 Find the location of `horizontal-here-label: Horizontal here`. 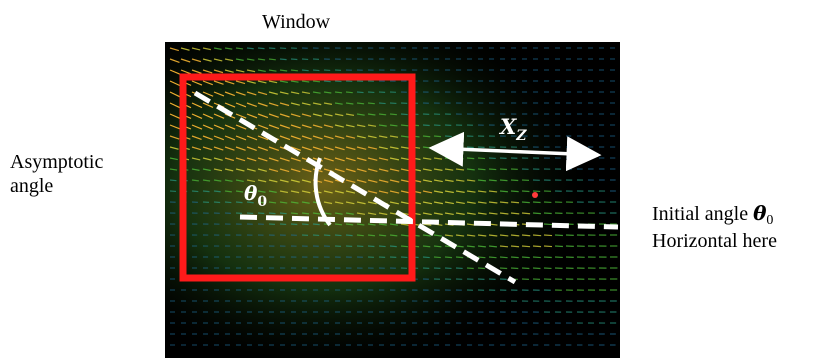

horizontal-here-label: Horizontal here is located at coordinates (714, 241).